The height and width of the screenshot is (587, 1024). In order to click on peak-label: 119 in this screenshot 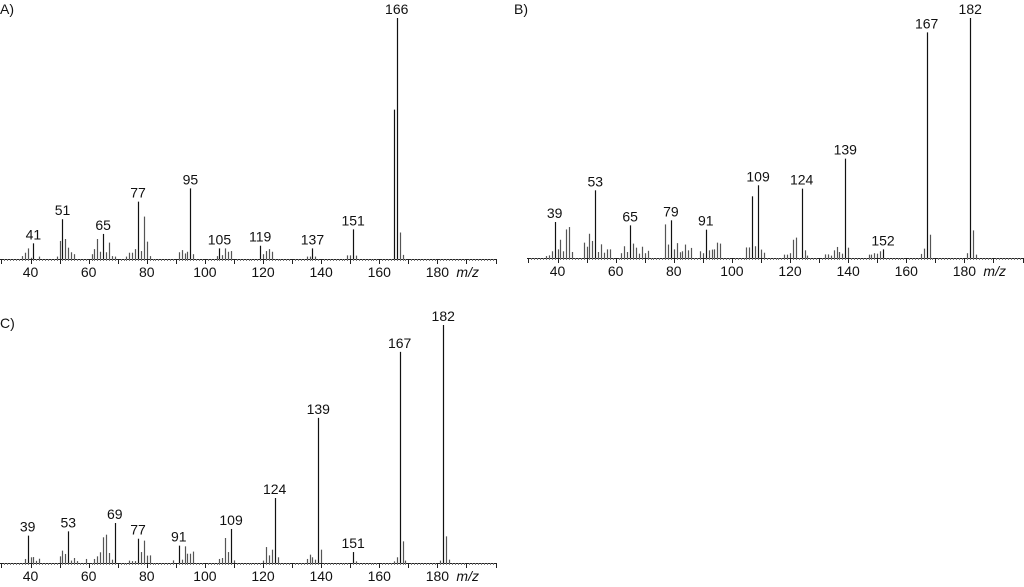, I will do `click(260, 237)`.